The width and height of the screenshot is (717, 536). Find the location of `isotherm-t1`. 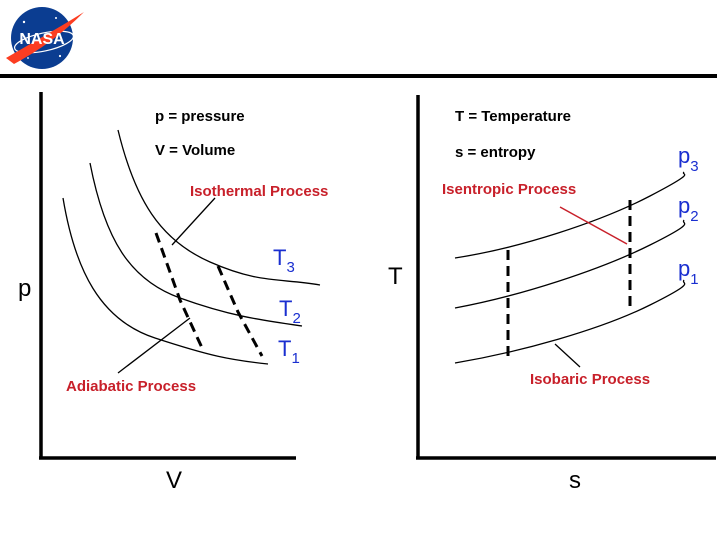

isotherm-t1 is located at coordinates (165, 281).